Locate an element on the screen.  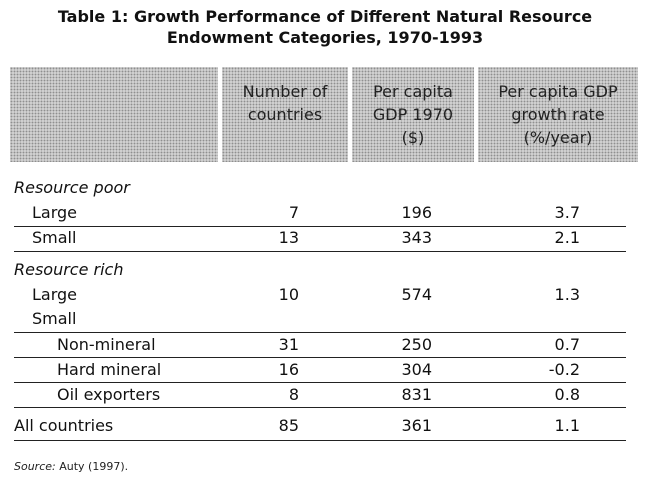
cell-rich-large-growth: 1.3 is located at coordinates (567, 294).